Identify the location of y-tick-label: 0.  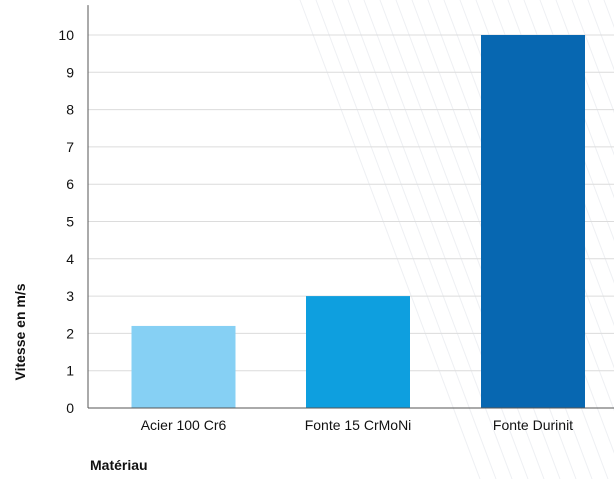
(70, 408).